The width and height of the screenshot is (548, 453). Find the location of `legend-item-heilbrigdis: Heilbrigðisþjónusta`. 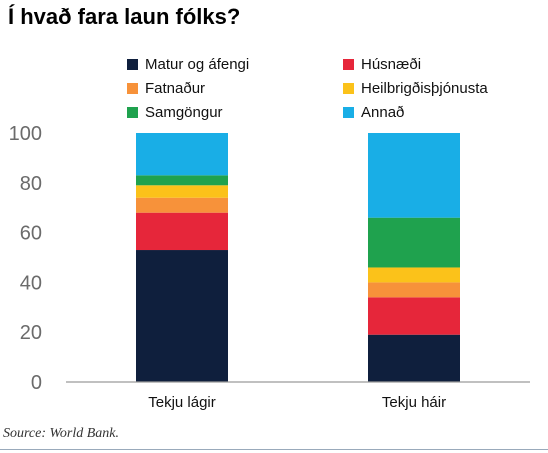

legend-item-heilbrigdis: Heilbrigðisþjónusta is located at coordinates (415, 88).